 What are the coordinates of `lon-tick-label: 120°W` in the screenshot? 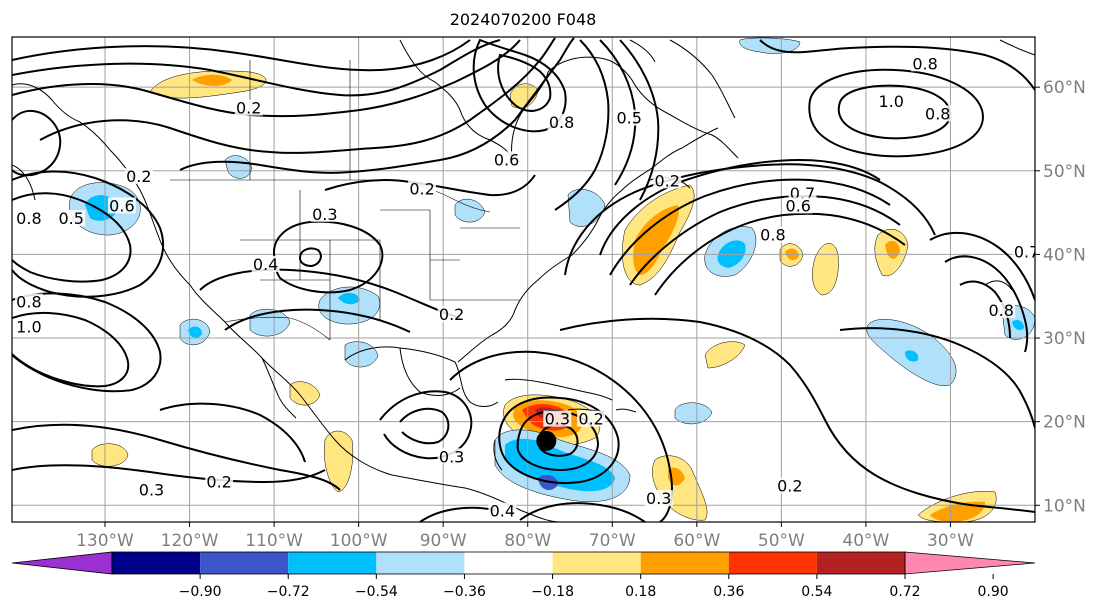 It's located at (190, 541).